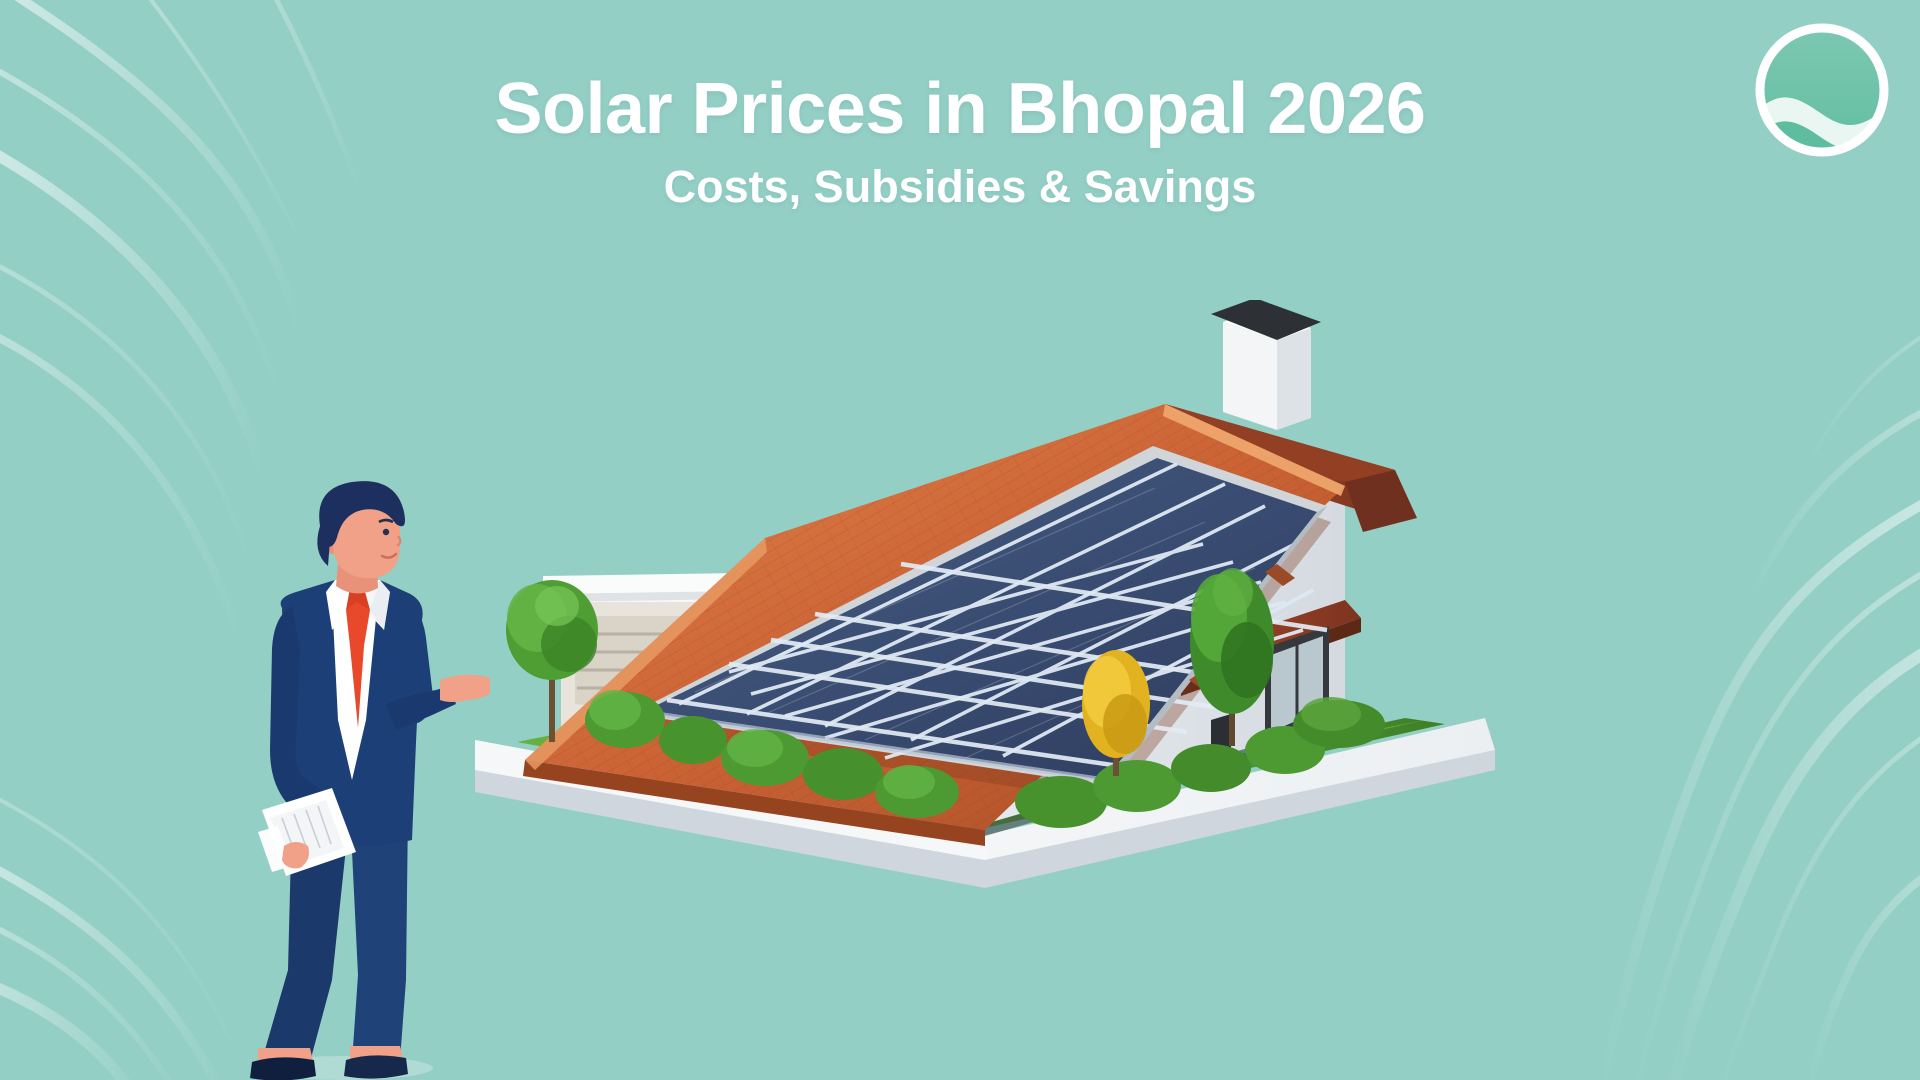 This screenshot has height=1080, width=1920. I want to click on eyebrow, so click(386, 521).